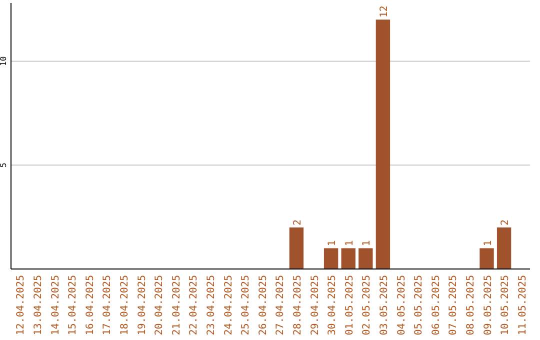 The width and height of the screenshot is (540, 340). Describe the element at coordinates (419, 305) in the screenshot. I see `x-tick-label: 05.05.2025` at that location.